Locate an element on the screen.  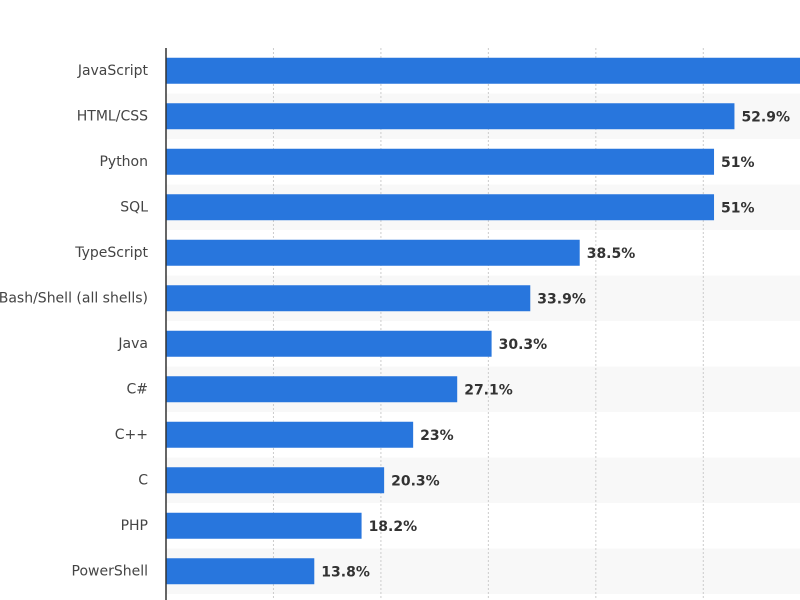
y-tick-label: TypeScript is located at coordinates (111, 253).